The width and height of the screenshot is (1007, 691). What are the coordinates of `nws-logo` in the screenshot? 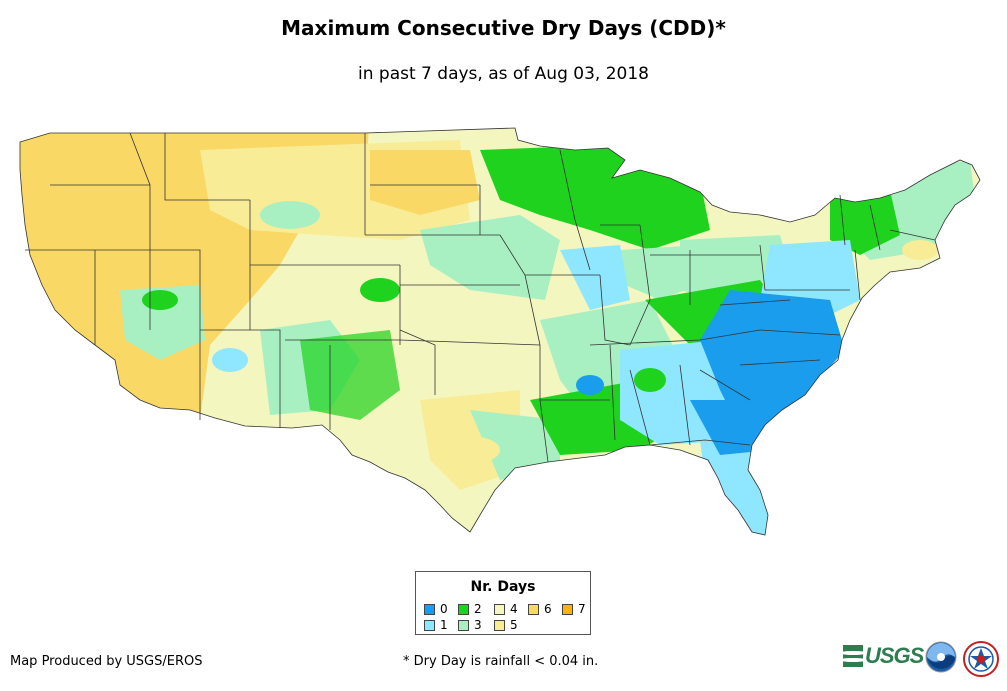 It's located at (981, 659).